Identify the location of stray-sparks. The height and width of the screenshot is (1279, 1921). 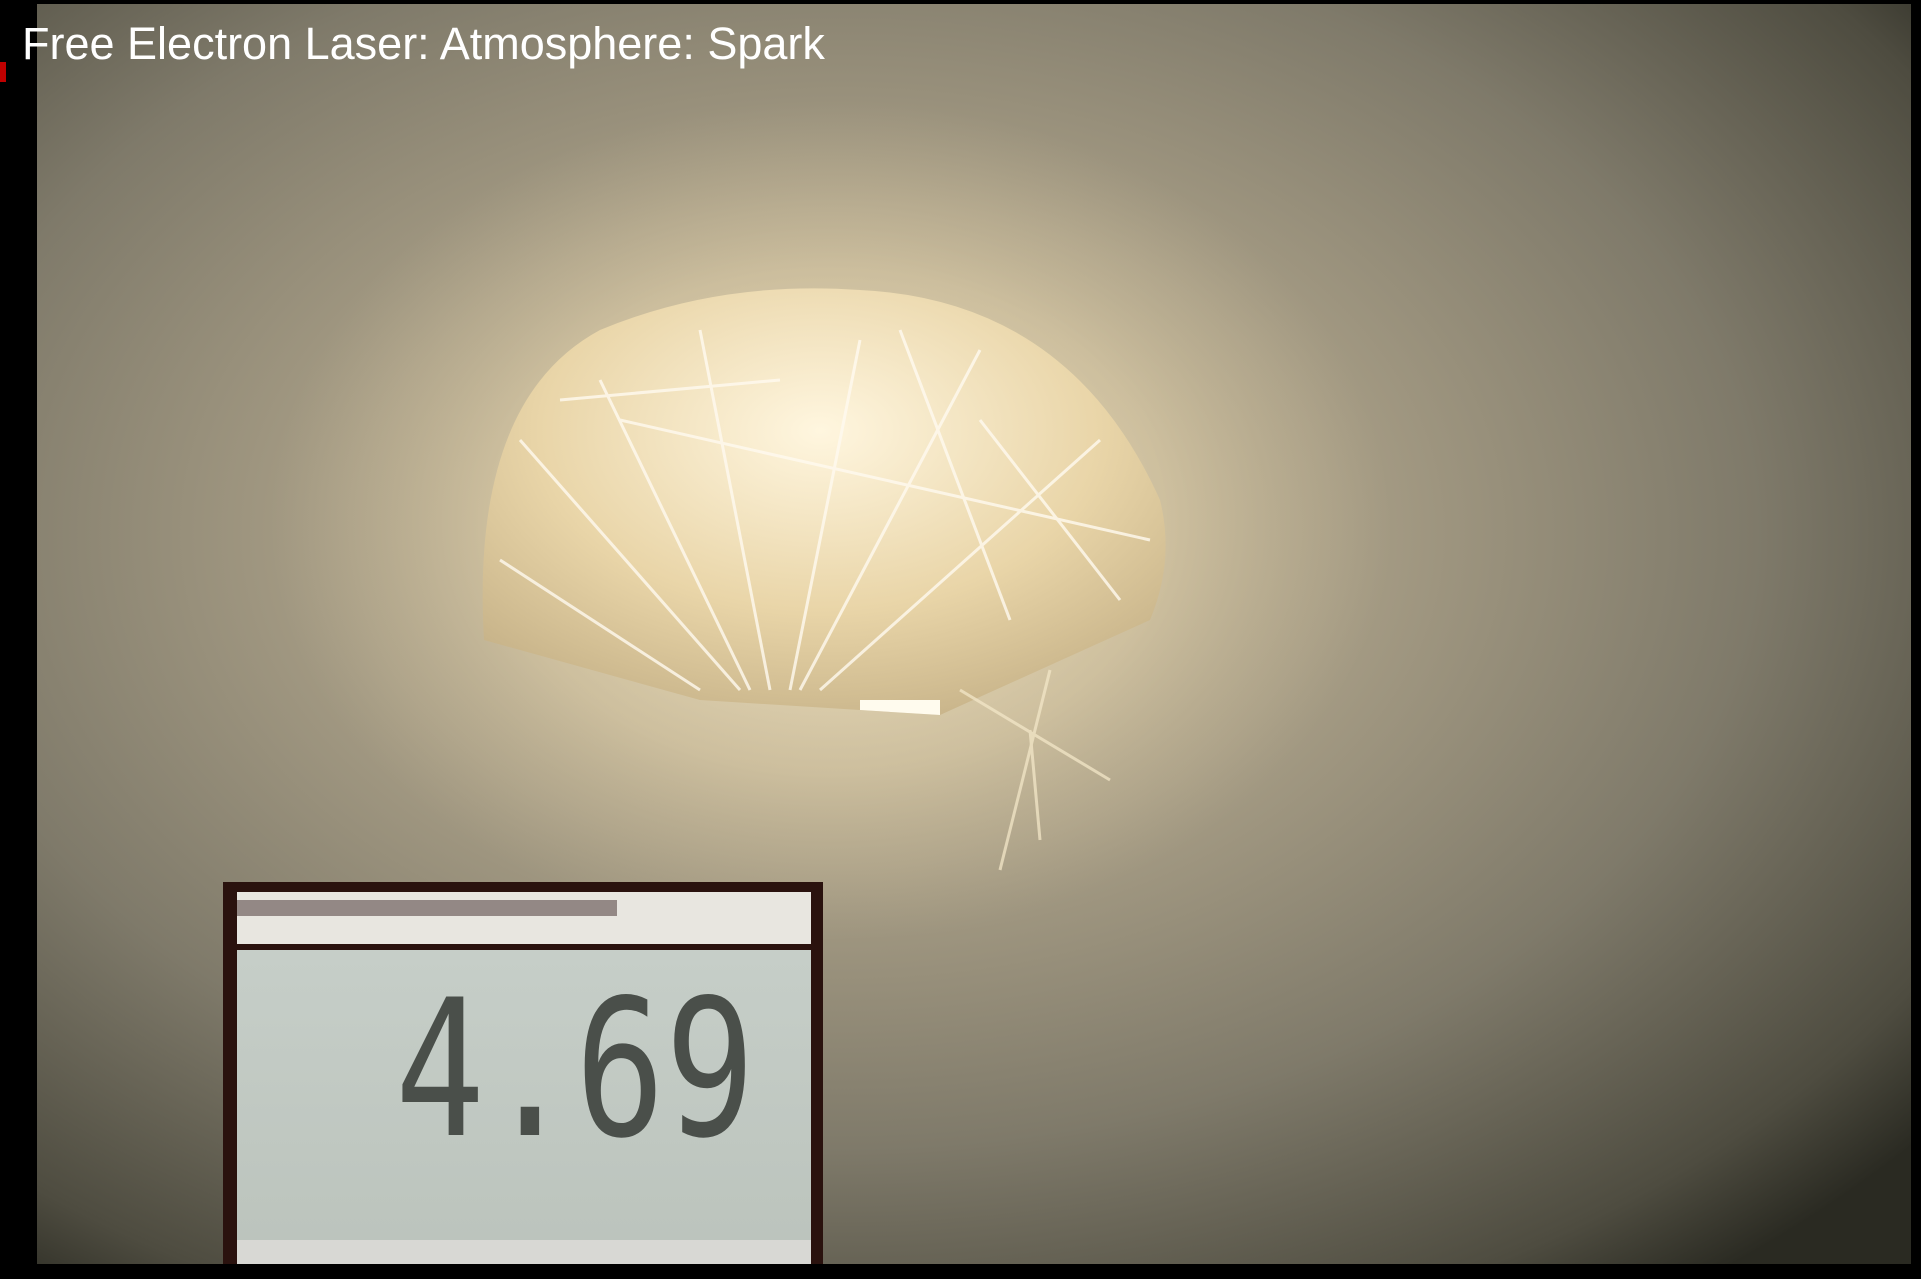
(1035, 770).